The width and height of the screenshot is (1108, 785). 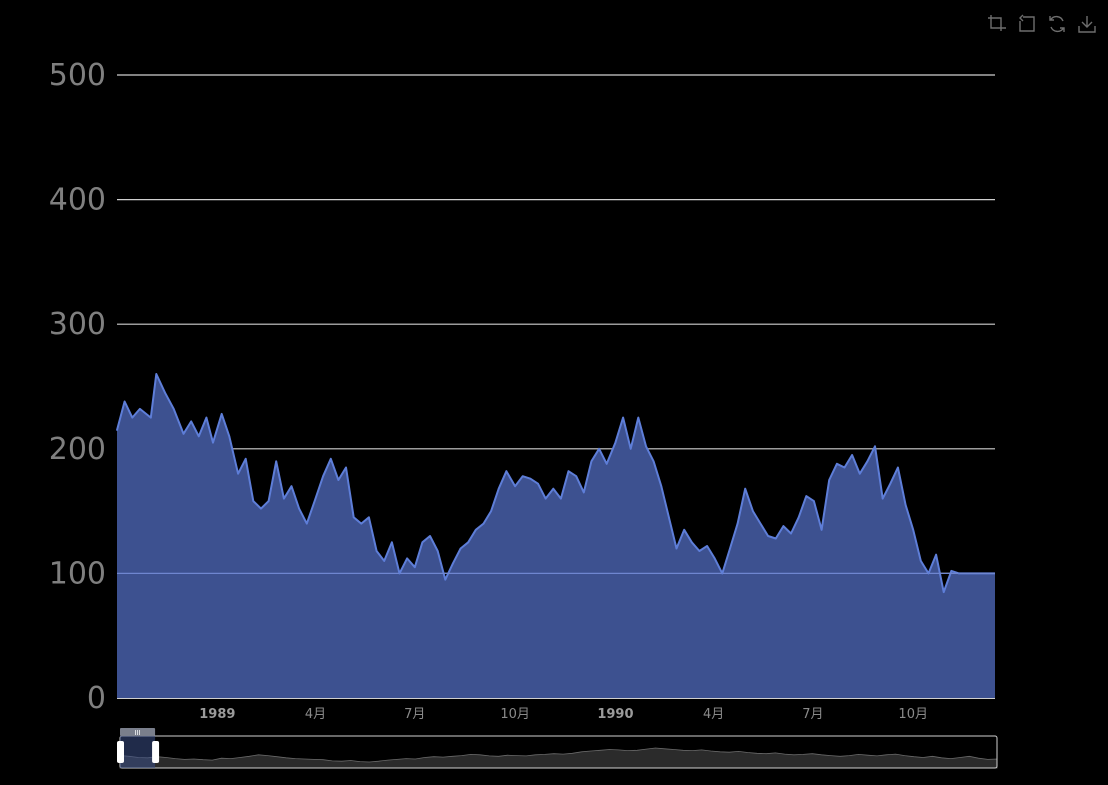 I want to click on y-tick-label: 100, so click(x=77, y=573).